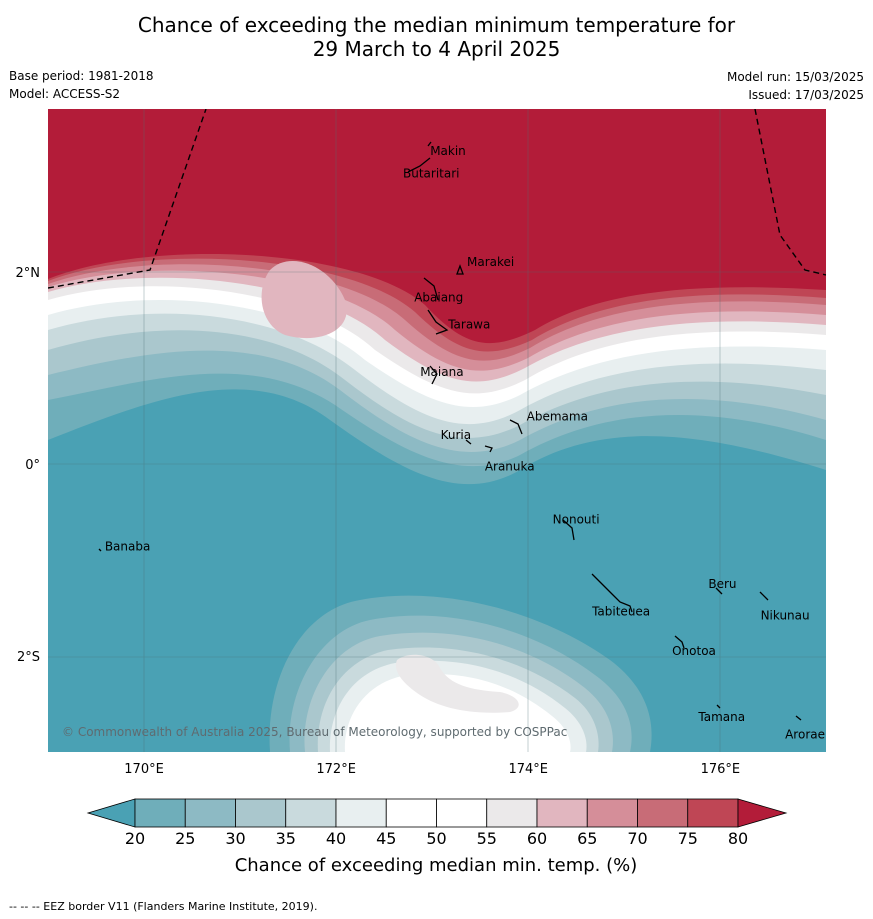 The height and width of the screenshot is (919, 873). Describe the element at coordinates (738, 838) in the screenshot. I see `colorbar-tick-label: 80` at that location.